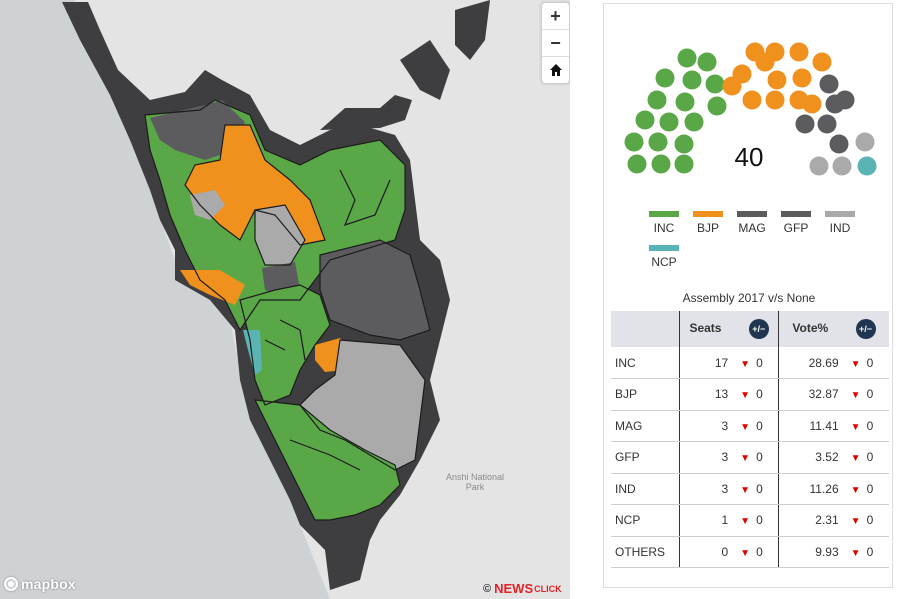  What do you see at coordinates (845, 100) in the screenshot?
I see `seat-dot-mag` at bounding box center [845, 100].